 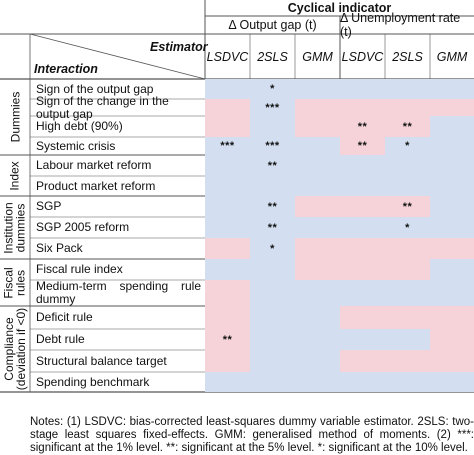 I want to click on group-label-text: Dummies, so click(x=15, y=117).